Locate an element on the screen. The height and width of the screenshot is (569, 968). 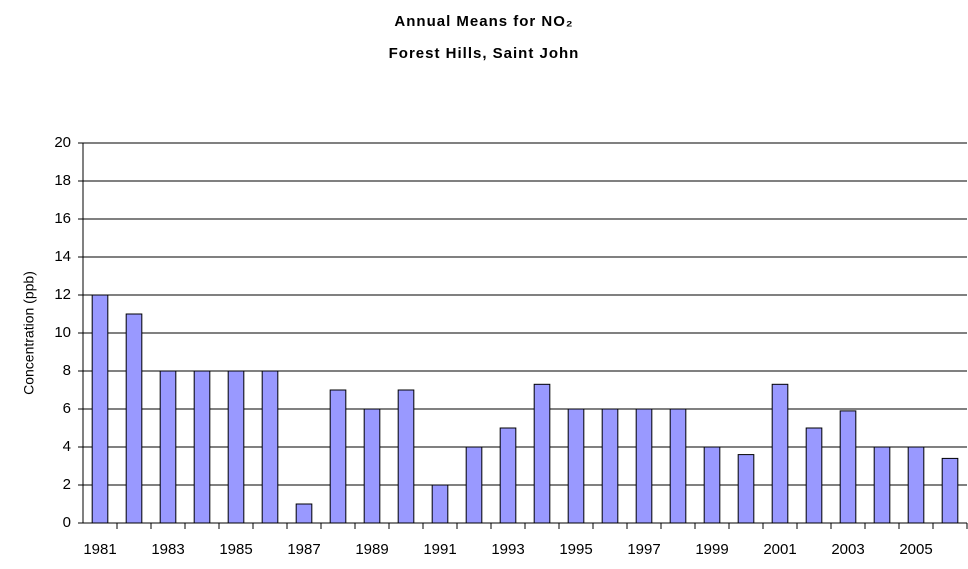
y-tick-label: 0 is located at coordinates (67, 522).